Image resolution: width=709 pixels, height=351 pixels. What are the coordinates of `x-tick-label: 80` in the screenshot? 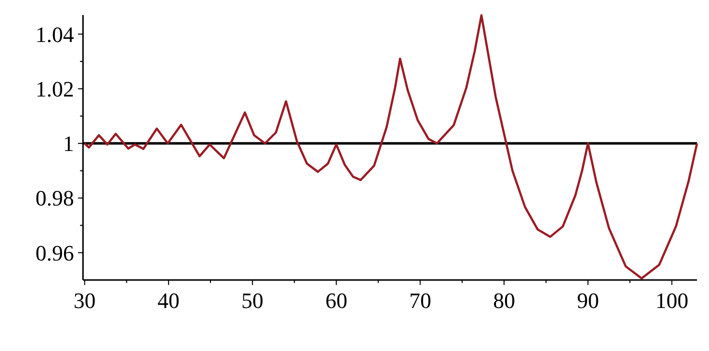 It's located at (504, 300).